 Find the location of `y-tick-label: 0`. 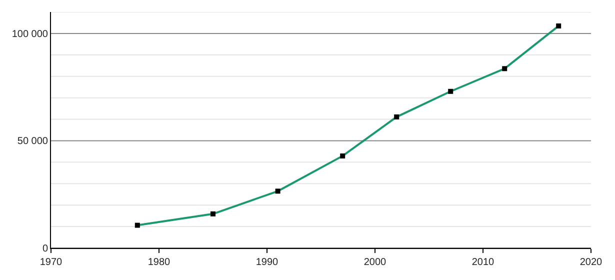

y-tick-label: 0 is located at coordinates (45, 249).